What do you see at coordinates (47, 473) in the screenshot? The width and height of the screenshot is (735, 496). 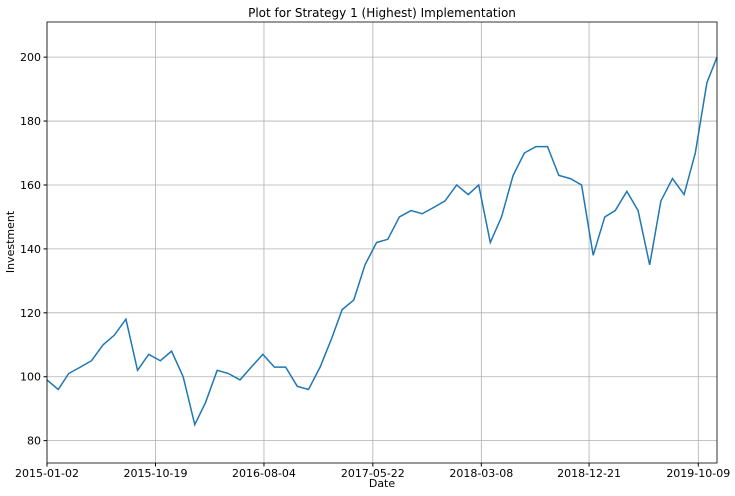 I see `x-tick-label: 2015-01-02` at bounding box center [47, 473].